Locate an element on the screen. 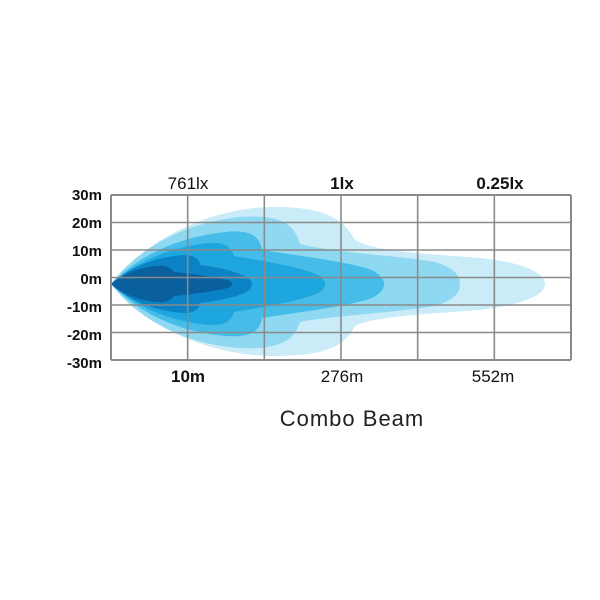 The image size is (600, 600). y-tick-label: 20m is located at coordinates (87, 223).